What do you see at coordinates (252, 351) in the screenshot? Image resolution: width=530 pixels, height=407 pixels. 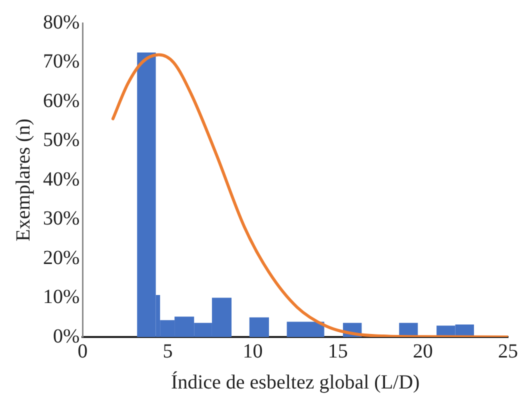 I see `x-tick-label: 10` at bounding box center [252, 351].